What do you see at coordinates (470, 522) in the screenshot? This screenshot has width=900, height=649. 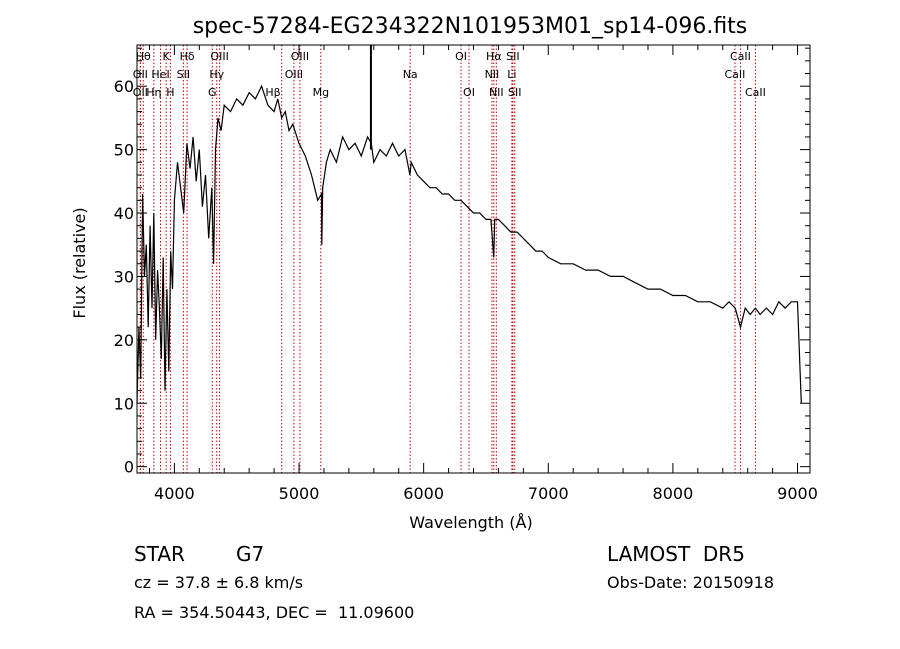 I see `x-axis-label: Wavelength (Å)` at bounding box center [470, 522].